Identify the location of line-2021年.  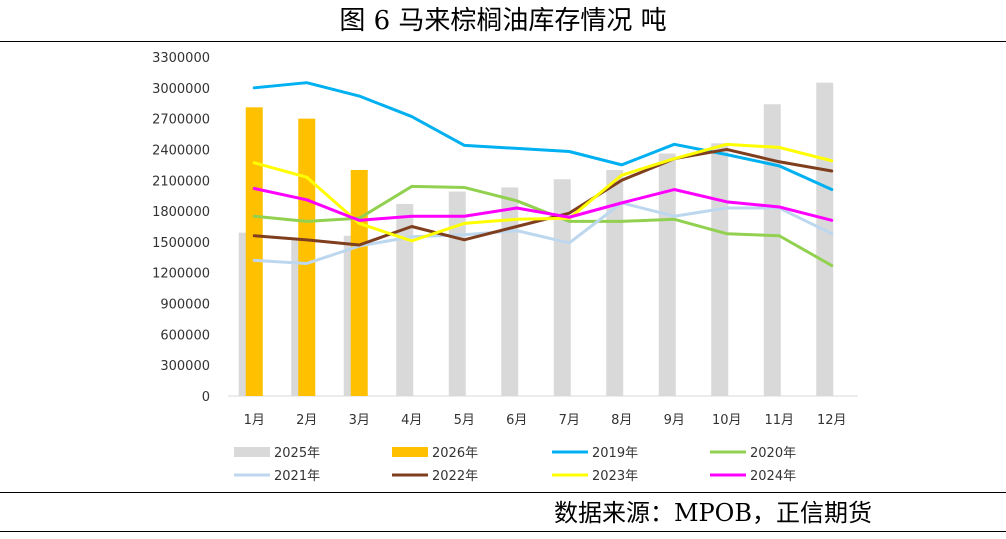
(543, 233).